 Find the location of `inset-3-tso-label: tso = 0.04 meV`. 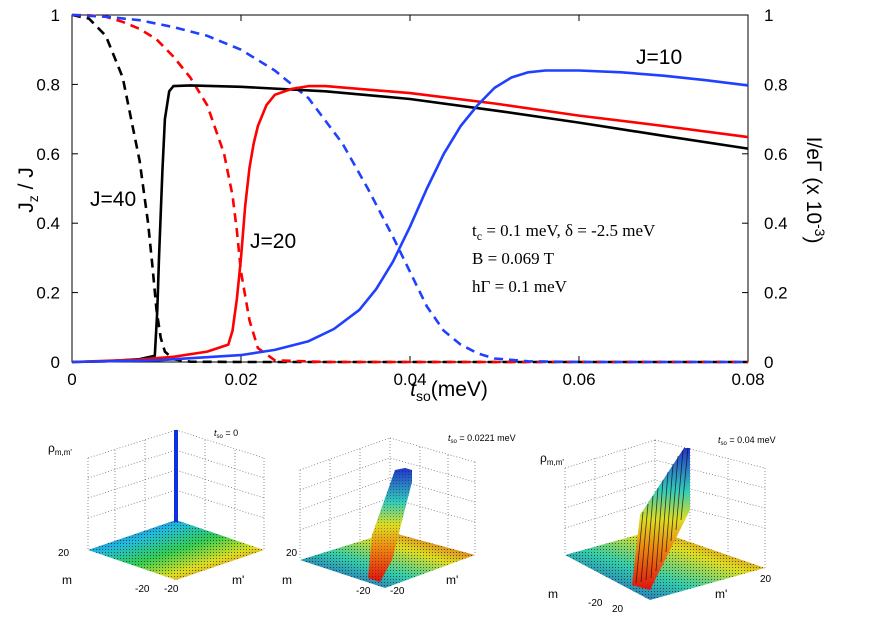

inset-3-tso-label: tso = 0.04 meV is located at coordinates (747, 441).